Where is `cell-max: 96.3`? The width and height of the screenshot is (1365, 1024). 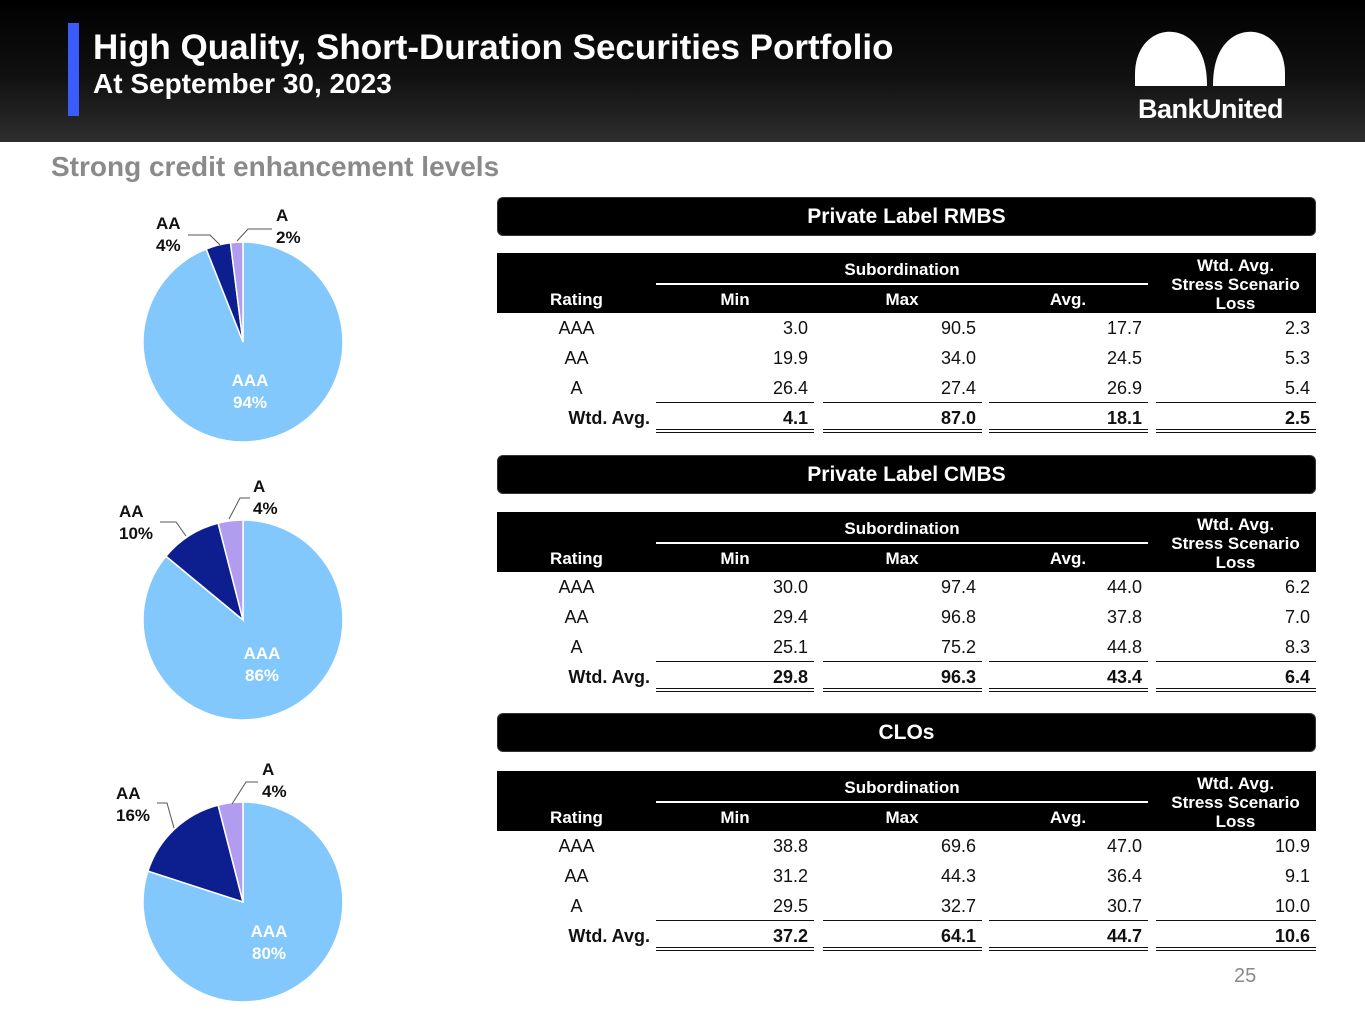
cell-max: 96.3 is located at coordinates (902, 677).